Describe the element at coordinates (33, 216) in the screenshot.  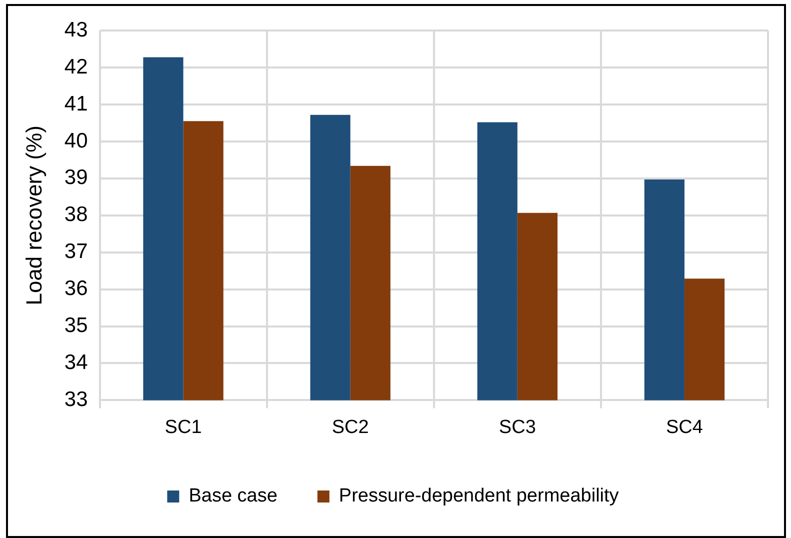
I see `y-axis-title: Load recovery (%)` at that location.